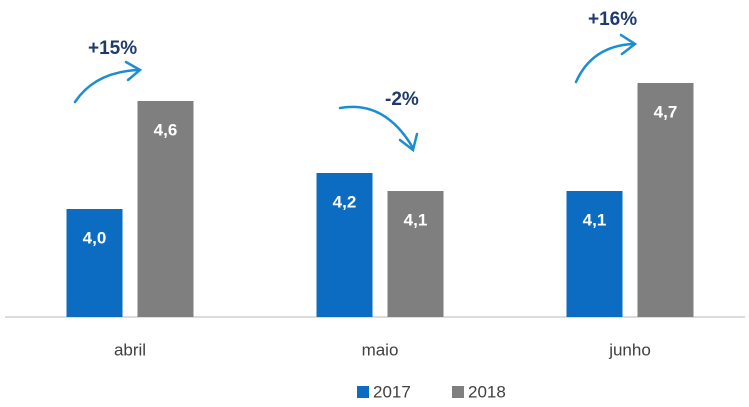  What do you see at coordinates (95, 237) in the screenshot?
I see `value-label: 4,0` at bounding box center [95, 237].